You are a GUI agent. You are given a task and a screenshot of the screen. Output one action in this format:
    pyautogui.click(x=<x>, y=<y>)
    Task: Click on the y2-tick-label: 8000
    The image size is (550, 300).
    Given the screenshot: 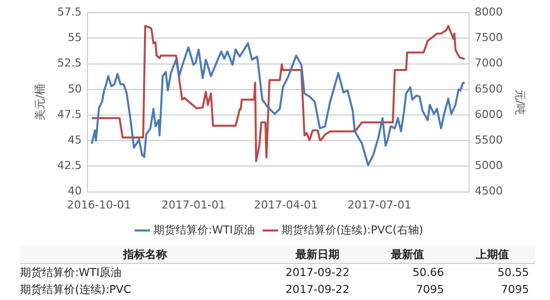 What is the action you would take?
    pyautogui.click(x=488, y=11)
    